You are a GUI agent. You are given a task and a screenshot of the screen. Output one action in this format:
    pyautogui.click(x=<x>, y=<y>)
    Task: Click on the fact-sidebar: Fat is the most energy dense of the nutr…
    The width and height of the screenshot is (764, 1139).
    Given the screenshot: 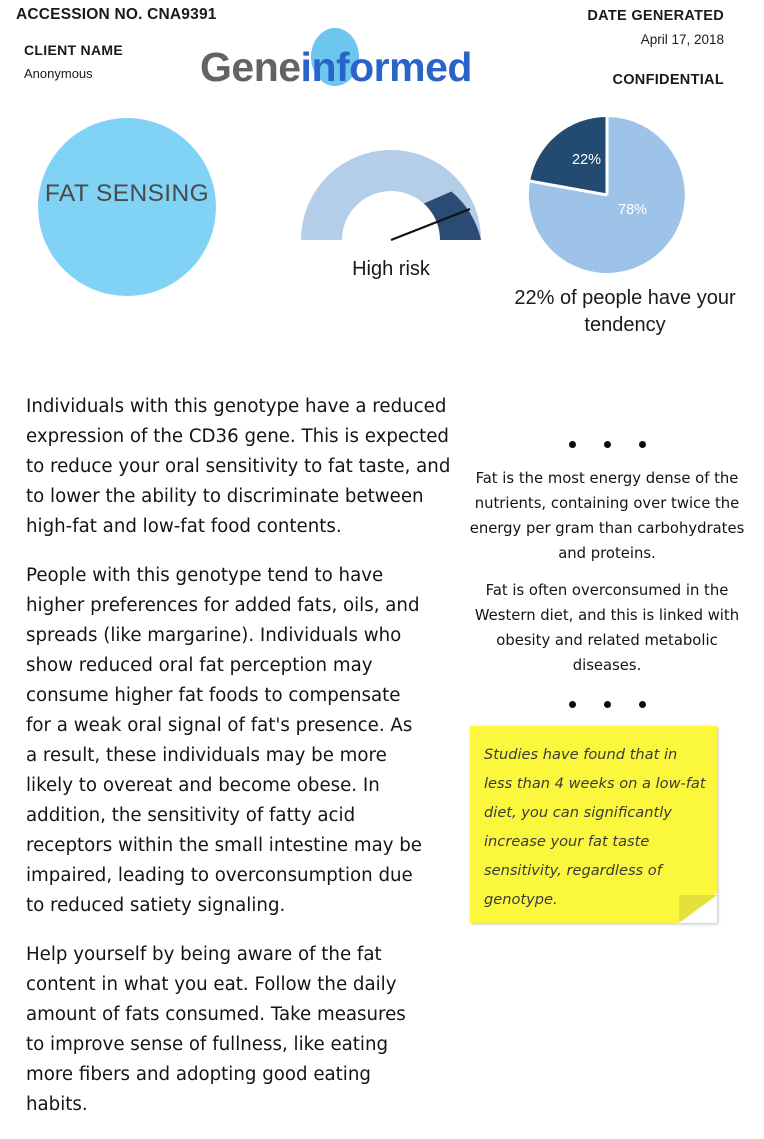 What is the action you would take?
    pyautogui.click(x=607, y=574)
    